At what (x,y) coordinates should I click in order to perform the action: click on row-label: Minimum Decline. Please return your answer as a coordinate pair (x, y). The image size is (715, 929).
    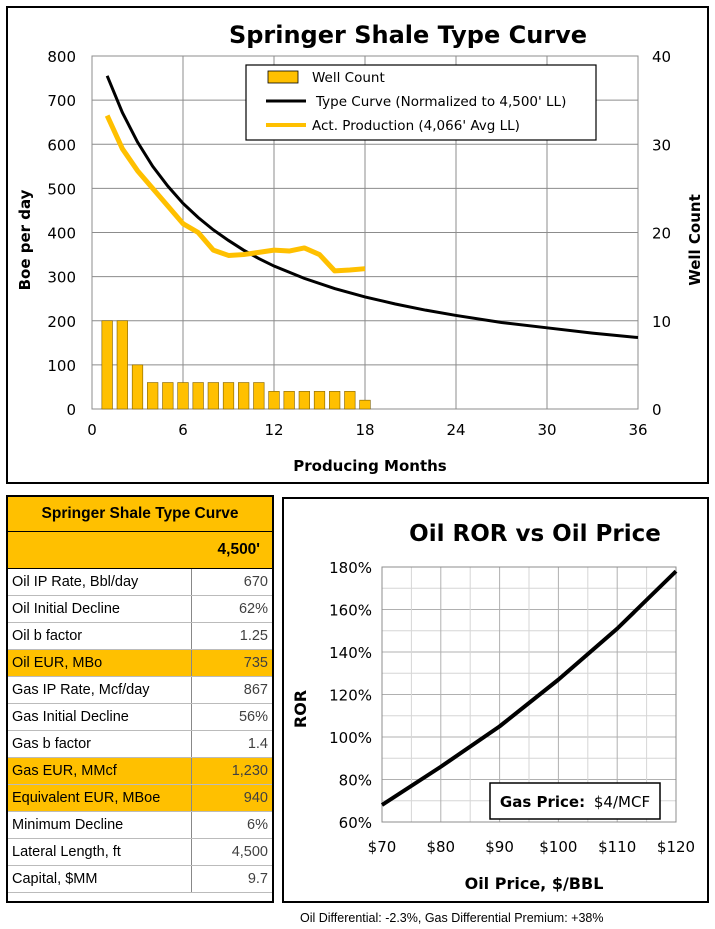
    Looking at the image, I should click on (100, 825).